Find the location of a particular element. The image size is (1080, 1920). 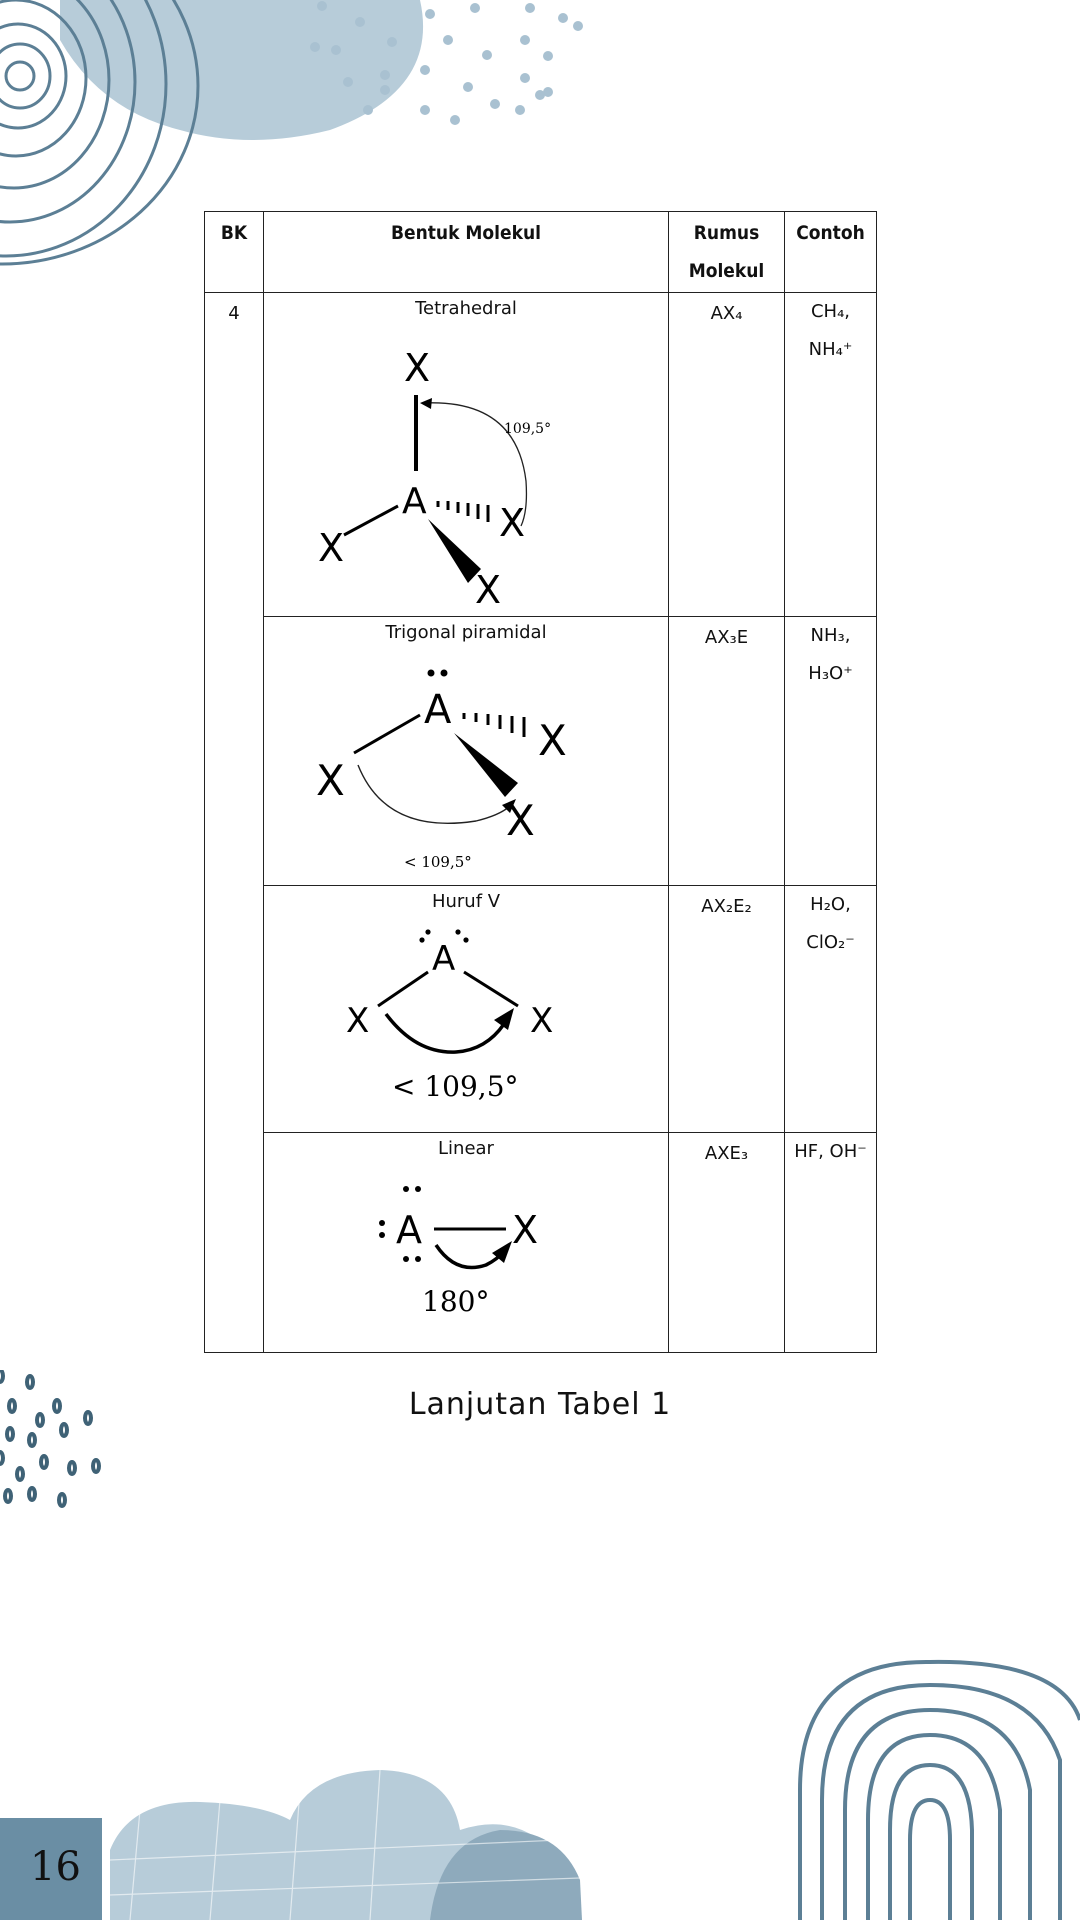

shape-name: Linear is located at coordinates (466, 1148).